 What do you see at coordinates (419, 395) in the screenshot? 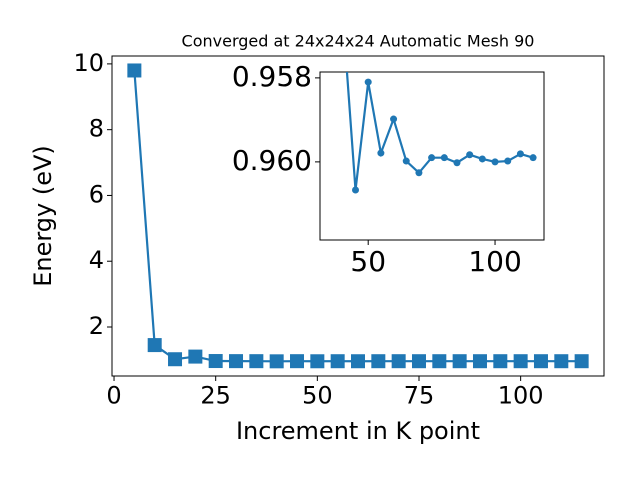
I see `x-tick-label: 75` at bounding box center [419, 395].